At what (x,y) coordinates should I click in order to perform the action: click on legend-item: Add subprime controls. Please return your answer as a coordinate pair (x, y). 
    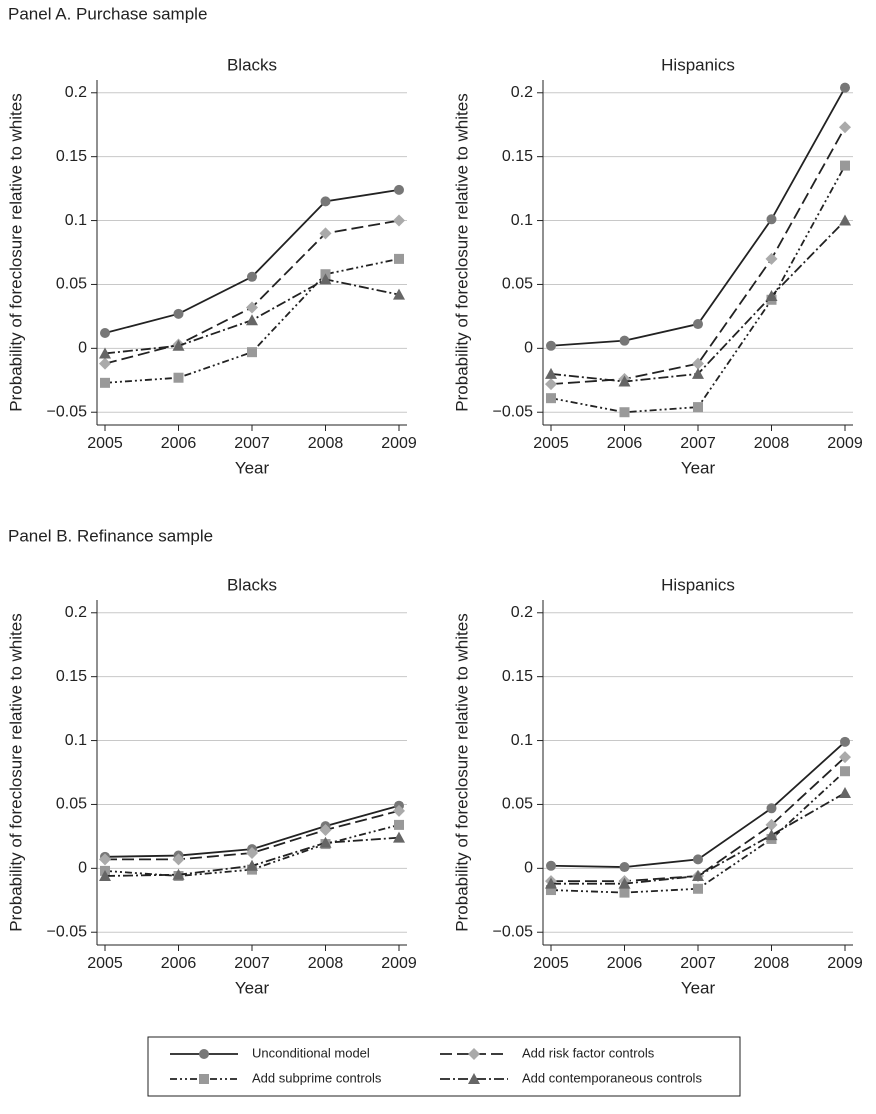
    Looking at the image, I should click on (276, 1077).